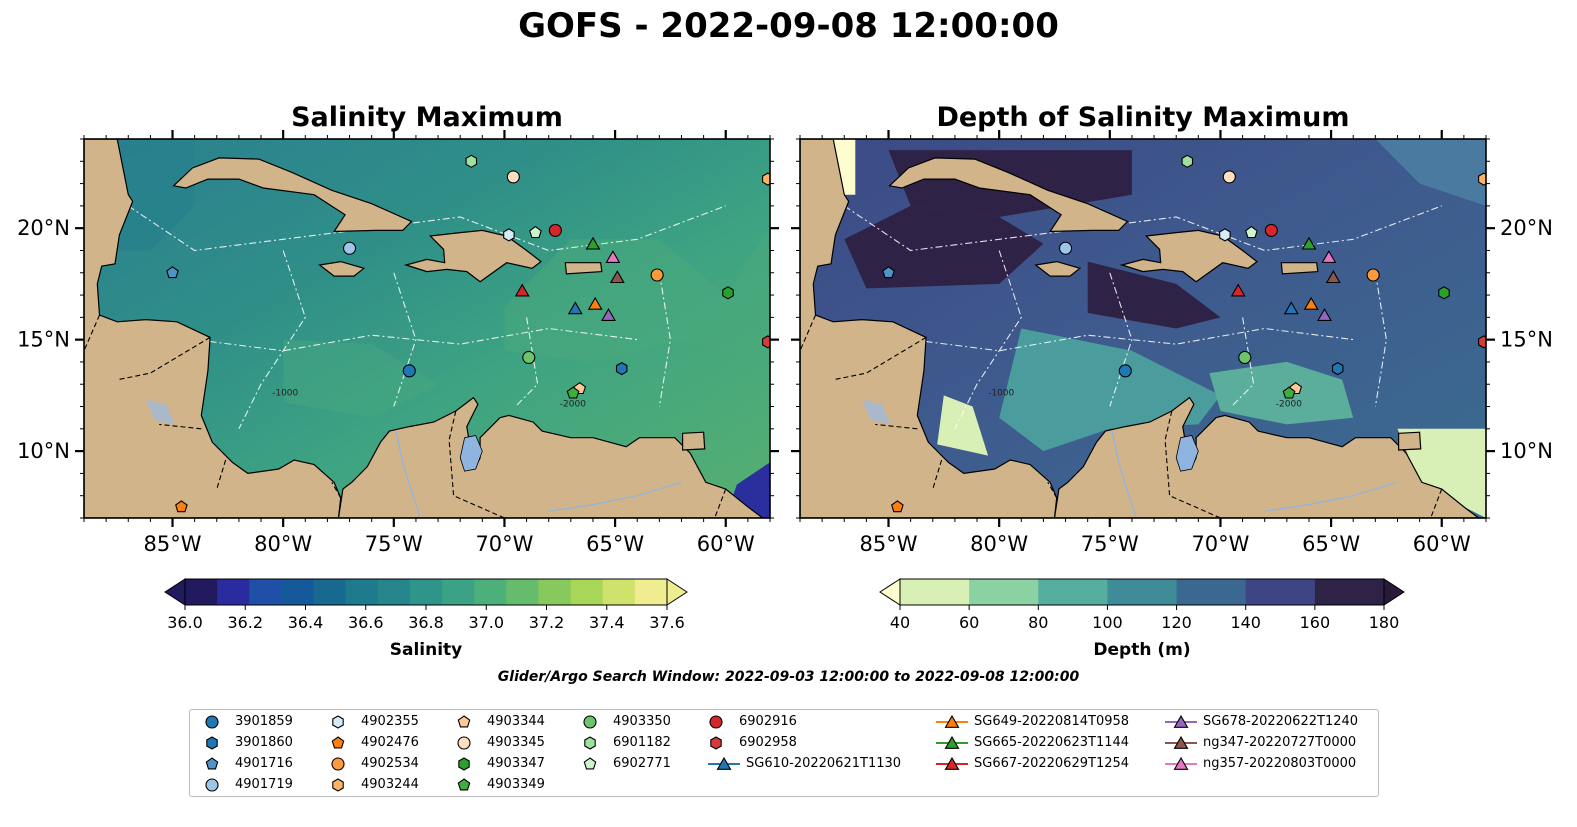 This screenshot has width=1577, height=827. Describe the element at coordinates (1181, 763) in the screenshot. I see `legend-marker-ng357-20220803T0000` at that location.